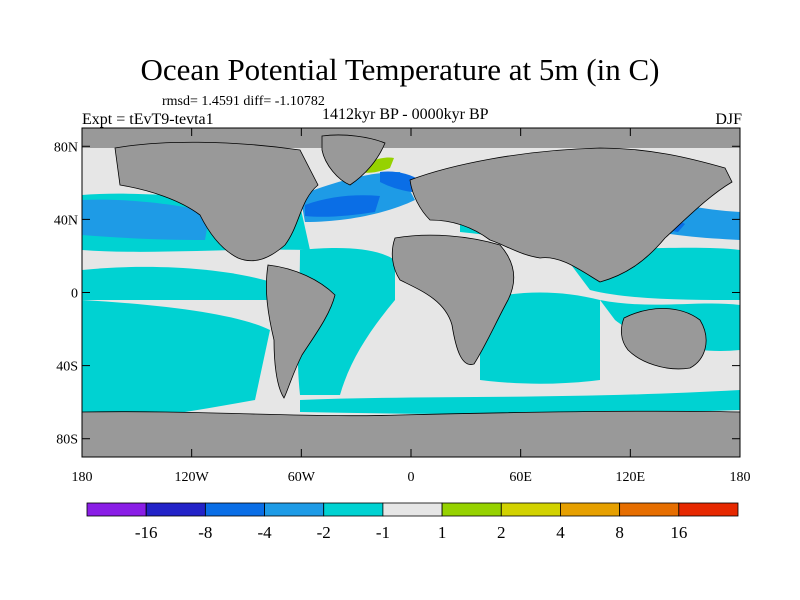 The image size is (800, 600). What do you see at coordinates (192, 477) in the screenshot?
I see `lon-tick-label: 120W` at bounding box center [192, 477].